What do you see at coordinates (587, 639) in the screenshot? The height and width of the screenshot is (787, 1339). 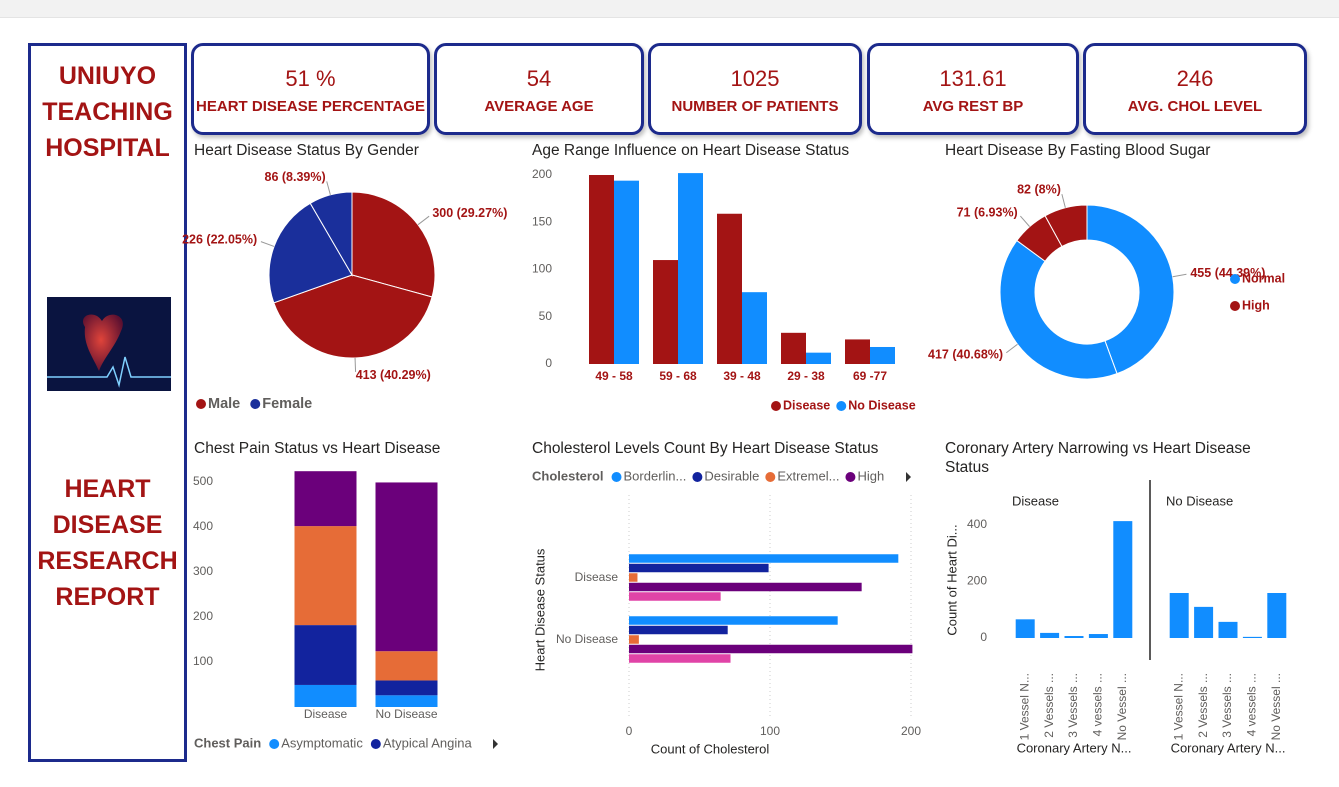 I see `y-tick-label: No Disease` at bounding box center [587, 639].